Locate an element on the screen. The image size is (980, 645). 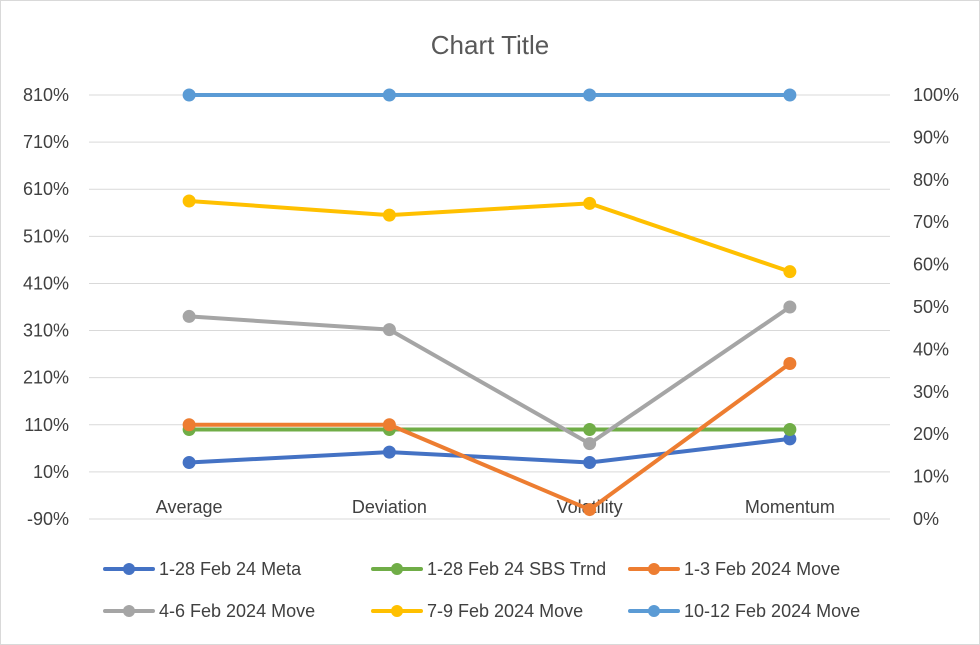
left-tick-label: 410% is located at coordinates (46, 283).